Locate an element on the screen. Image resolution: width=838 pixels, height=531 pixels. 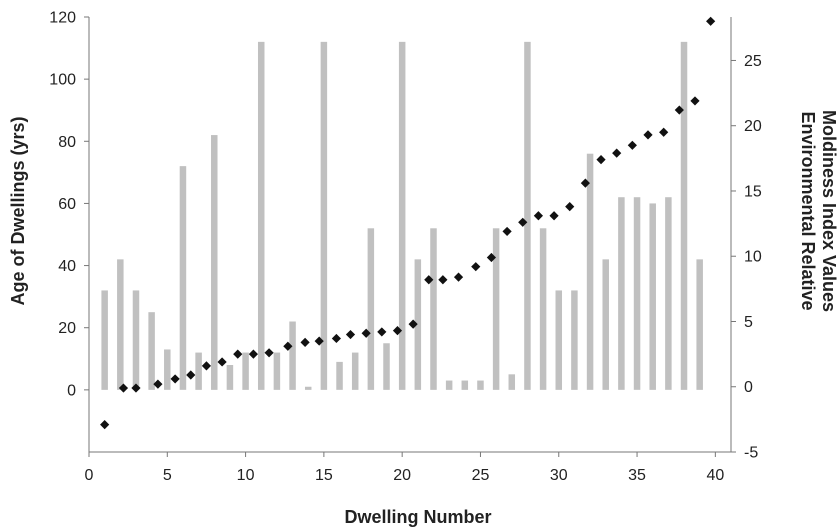
y-tick-label: 0 is located at coordinates (71, 390).